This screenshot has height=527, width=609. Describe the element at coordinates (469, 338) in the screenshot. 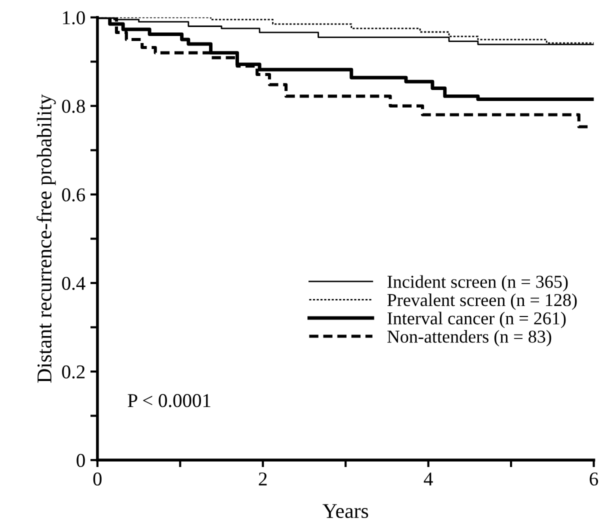

I see `legend-label: Non-attenders (n = 83)` at that location.